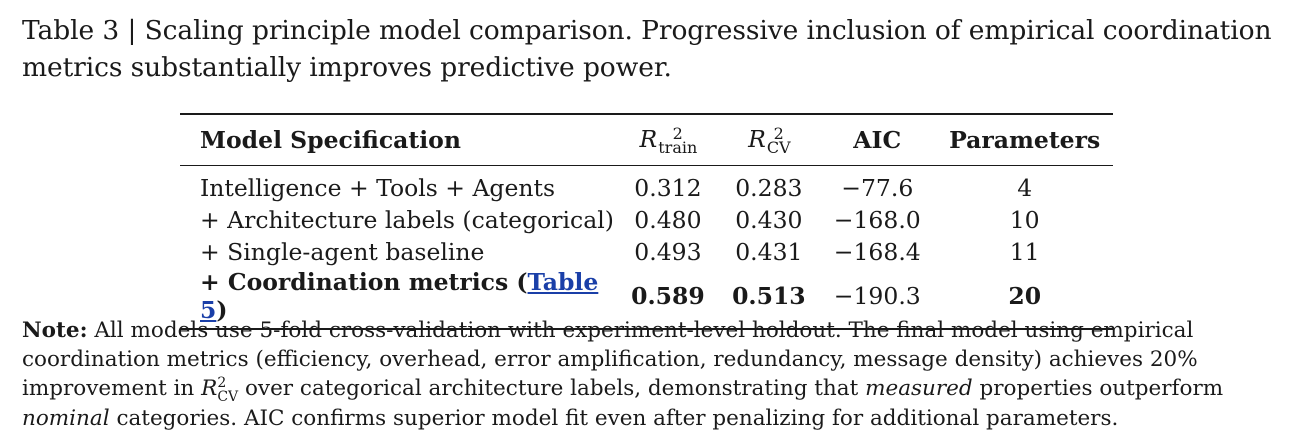 This screenshot has height=444, width=1305. Describe the element at coordinates (769, 220) in the screenshot. I see `cell-r2-cv: 0.430` at that location.